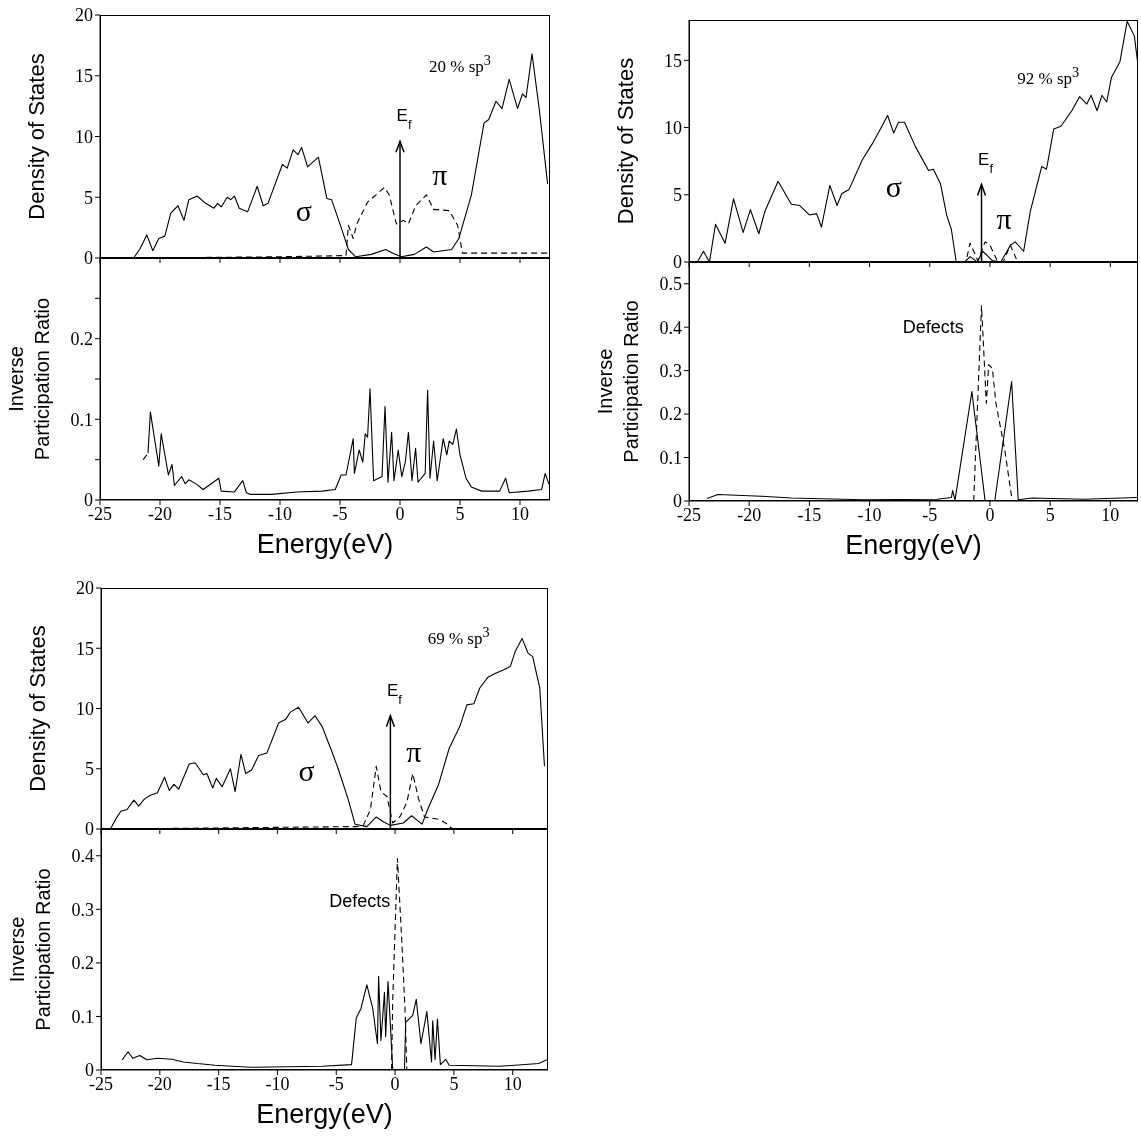 This screenshot has width=1141, height=1145. I want to click on annotation: 20 % sp$^{3}$, so click(460, 63).